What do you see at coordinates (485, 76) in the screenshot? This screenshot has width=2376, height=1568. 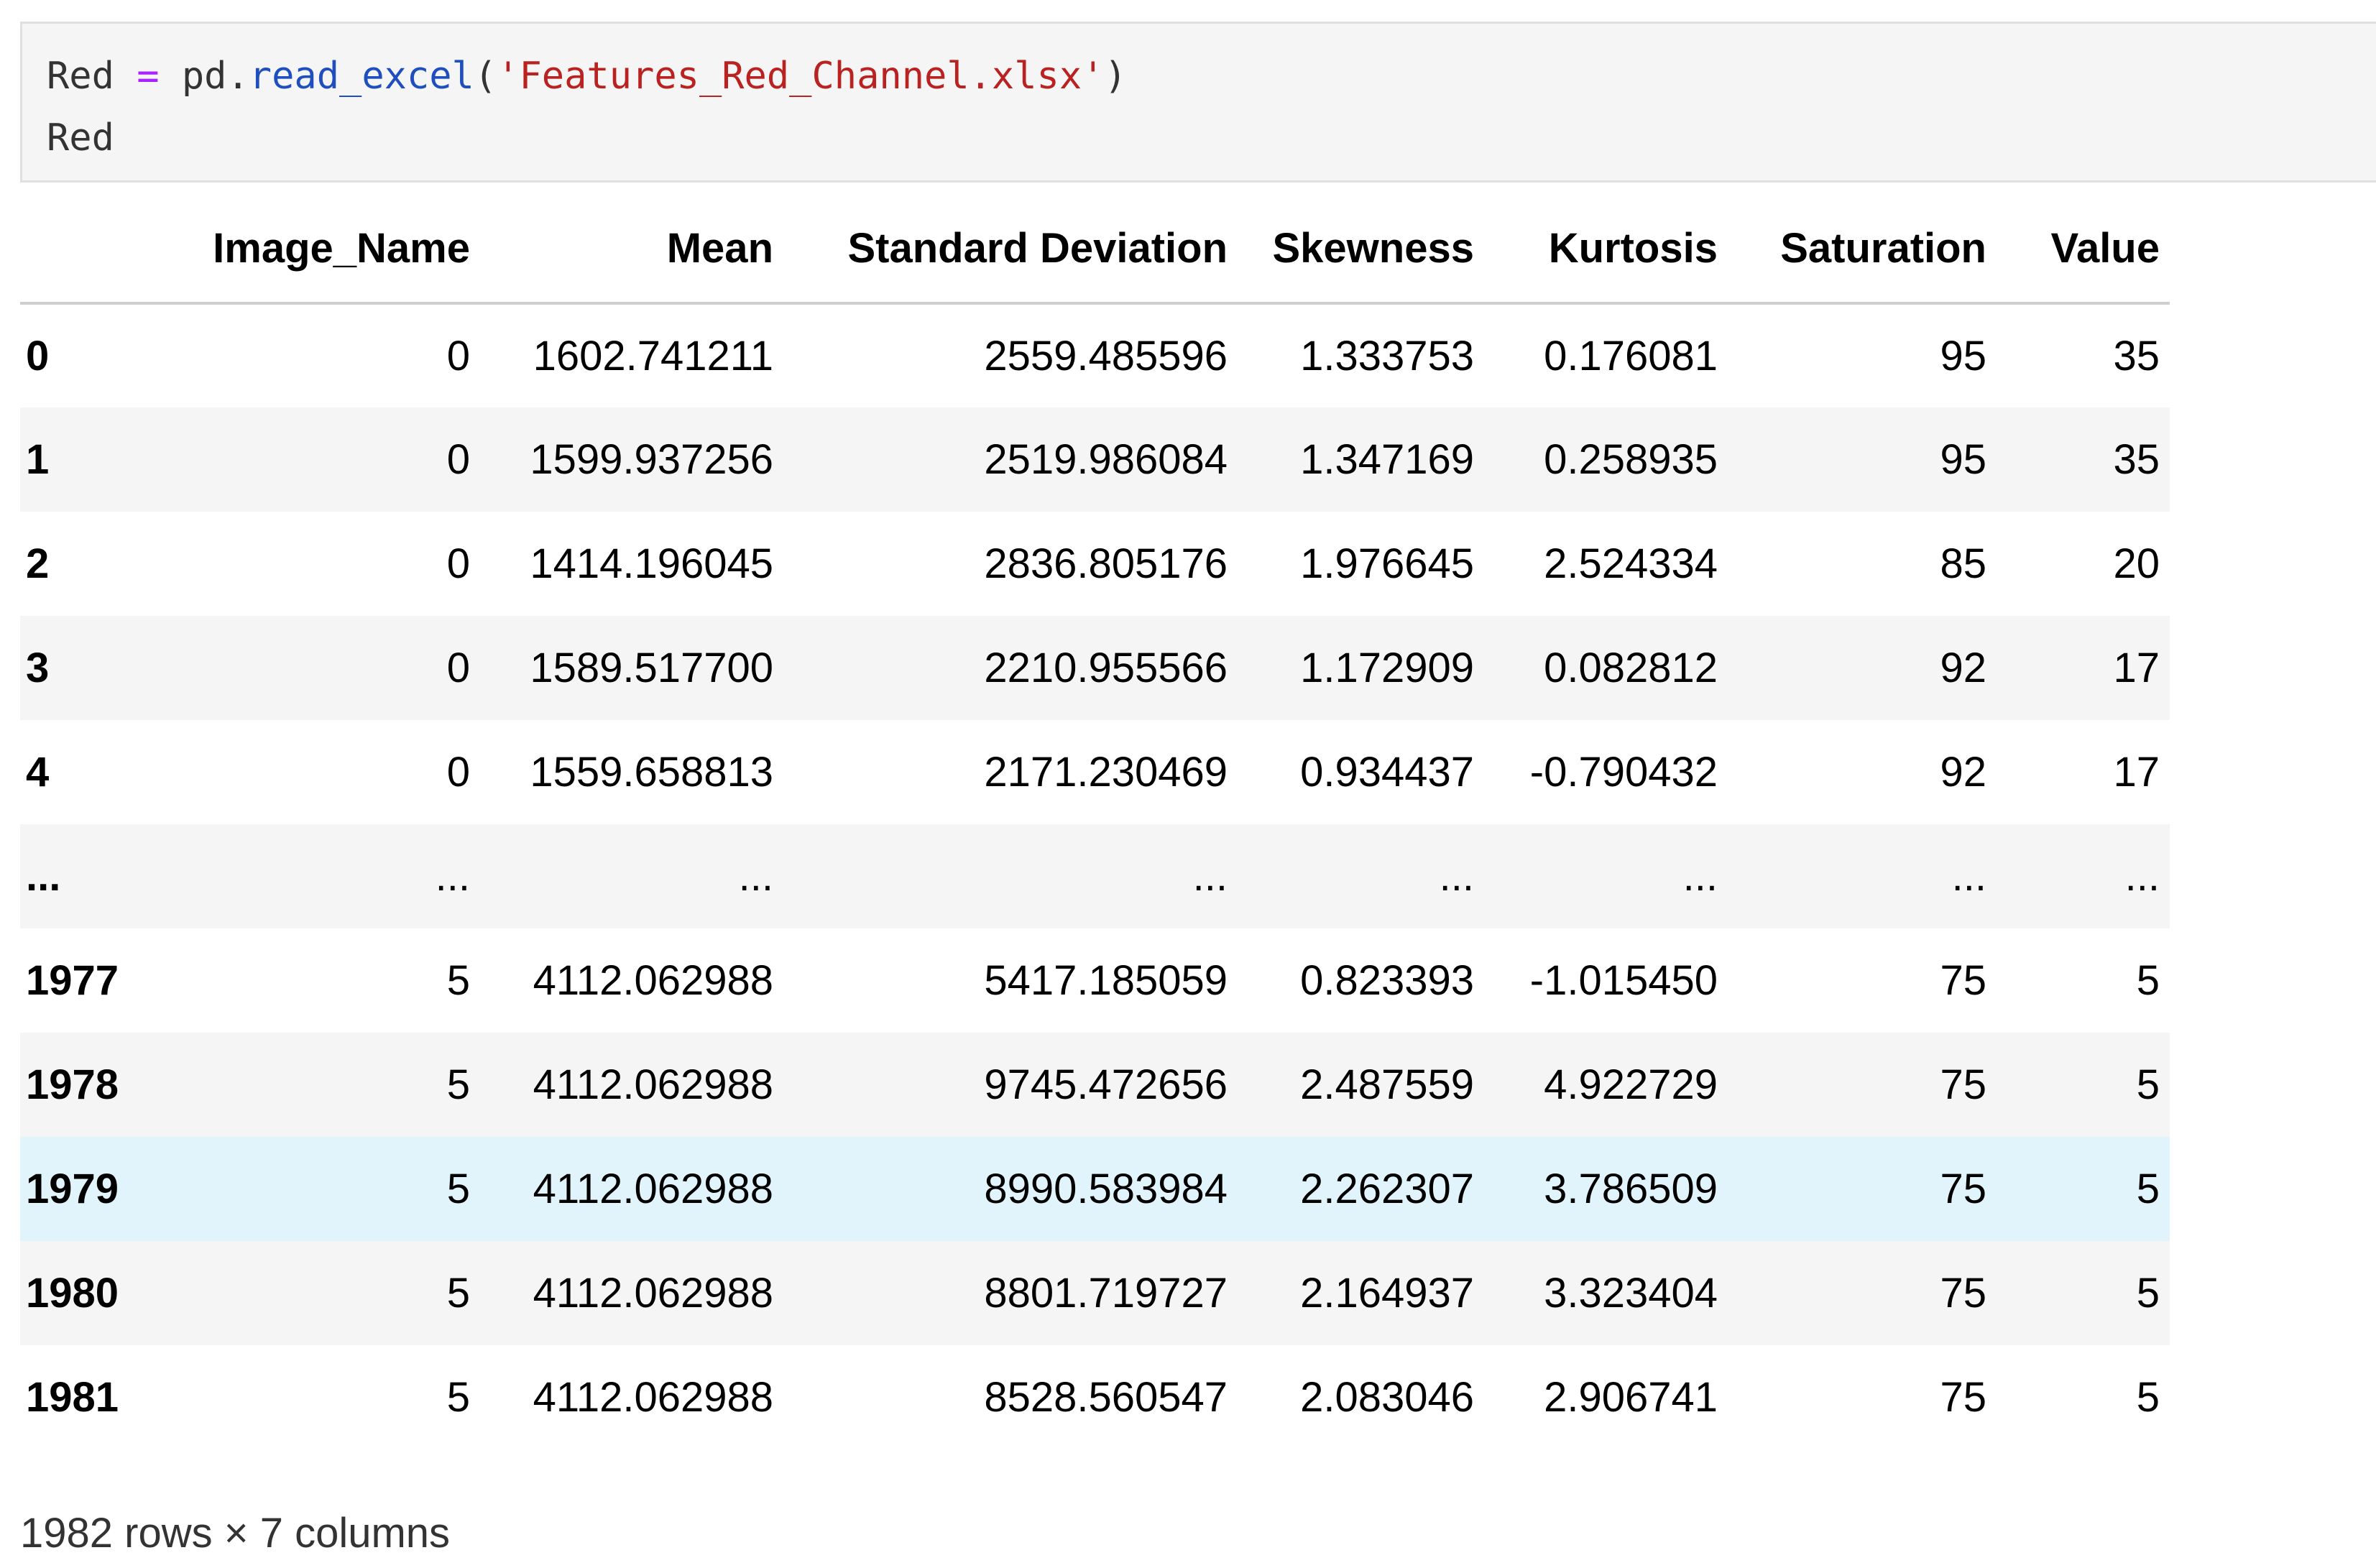 I see `token: (` at bounding box center [485, 76].